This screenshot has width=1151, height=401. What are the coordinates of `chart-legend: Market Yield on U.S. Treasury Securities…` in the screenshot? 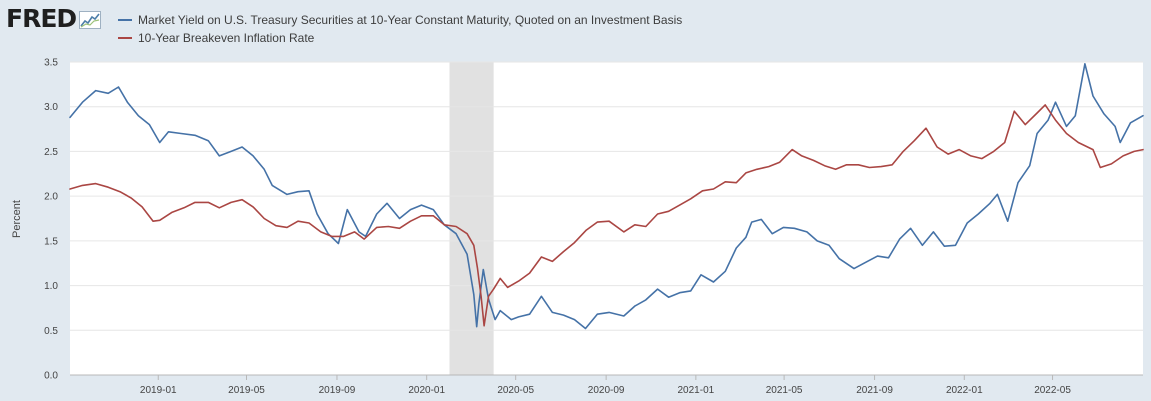 It's located at (400, 29).